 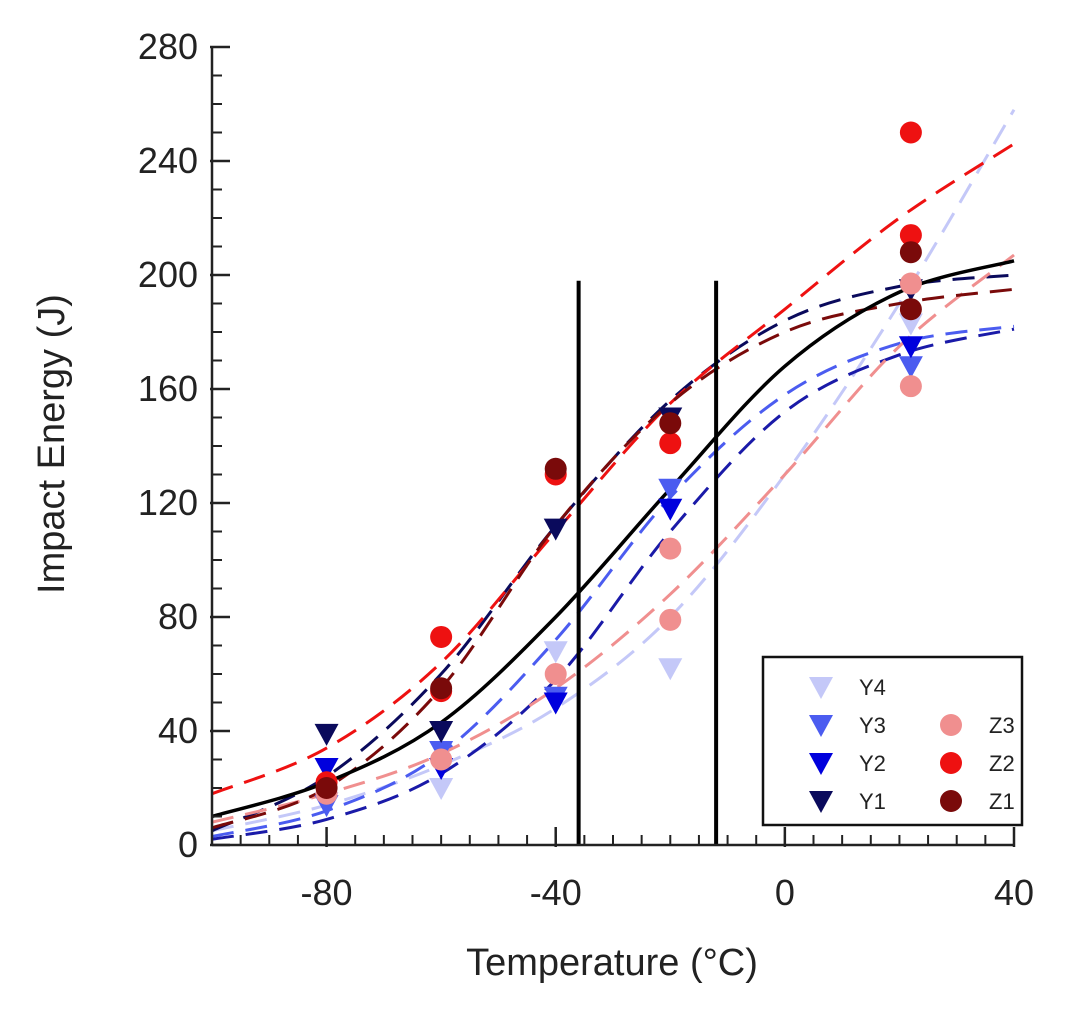 What do you see at coordinates (178, 730) in the screenshot?
I see `y-tick-label: 40` at bounding box center [178, 730].